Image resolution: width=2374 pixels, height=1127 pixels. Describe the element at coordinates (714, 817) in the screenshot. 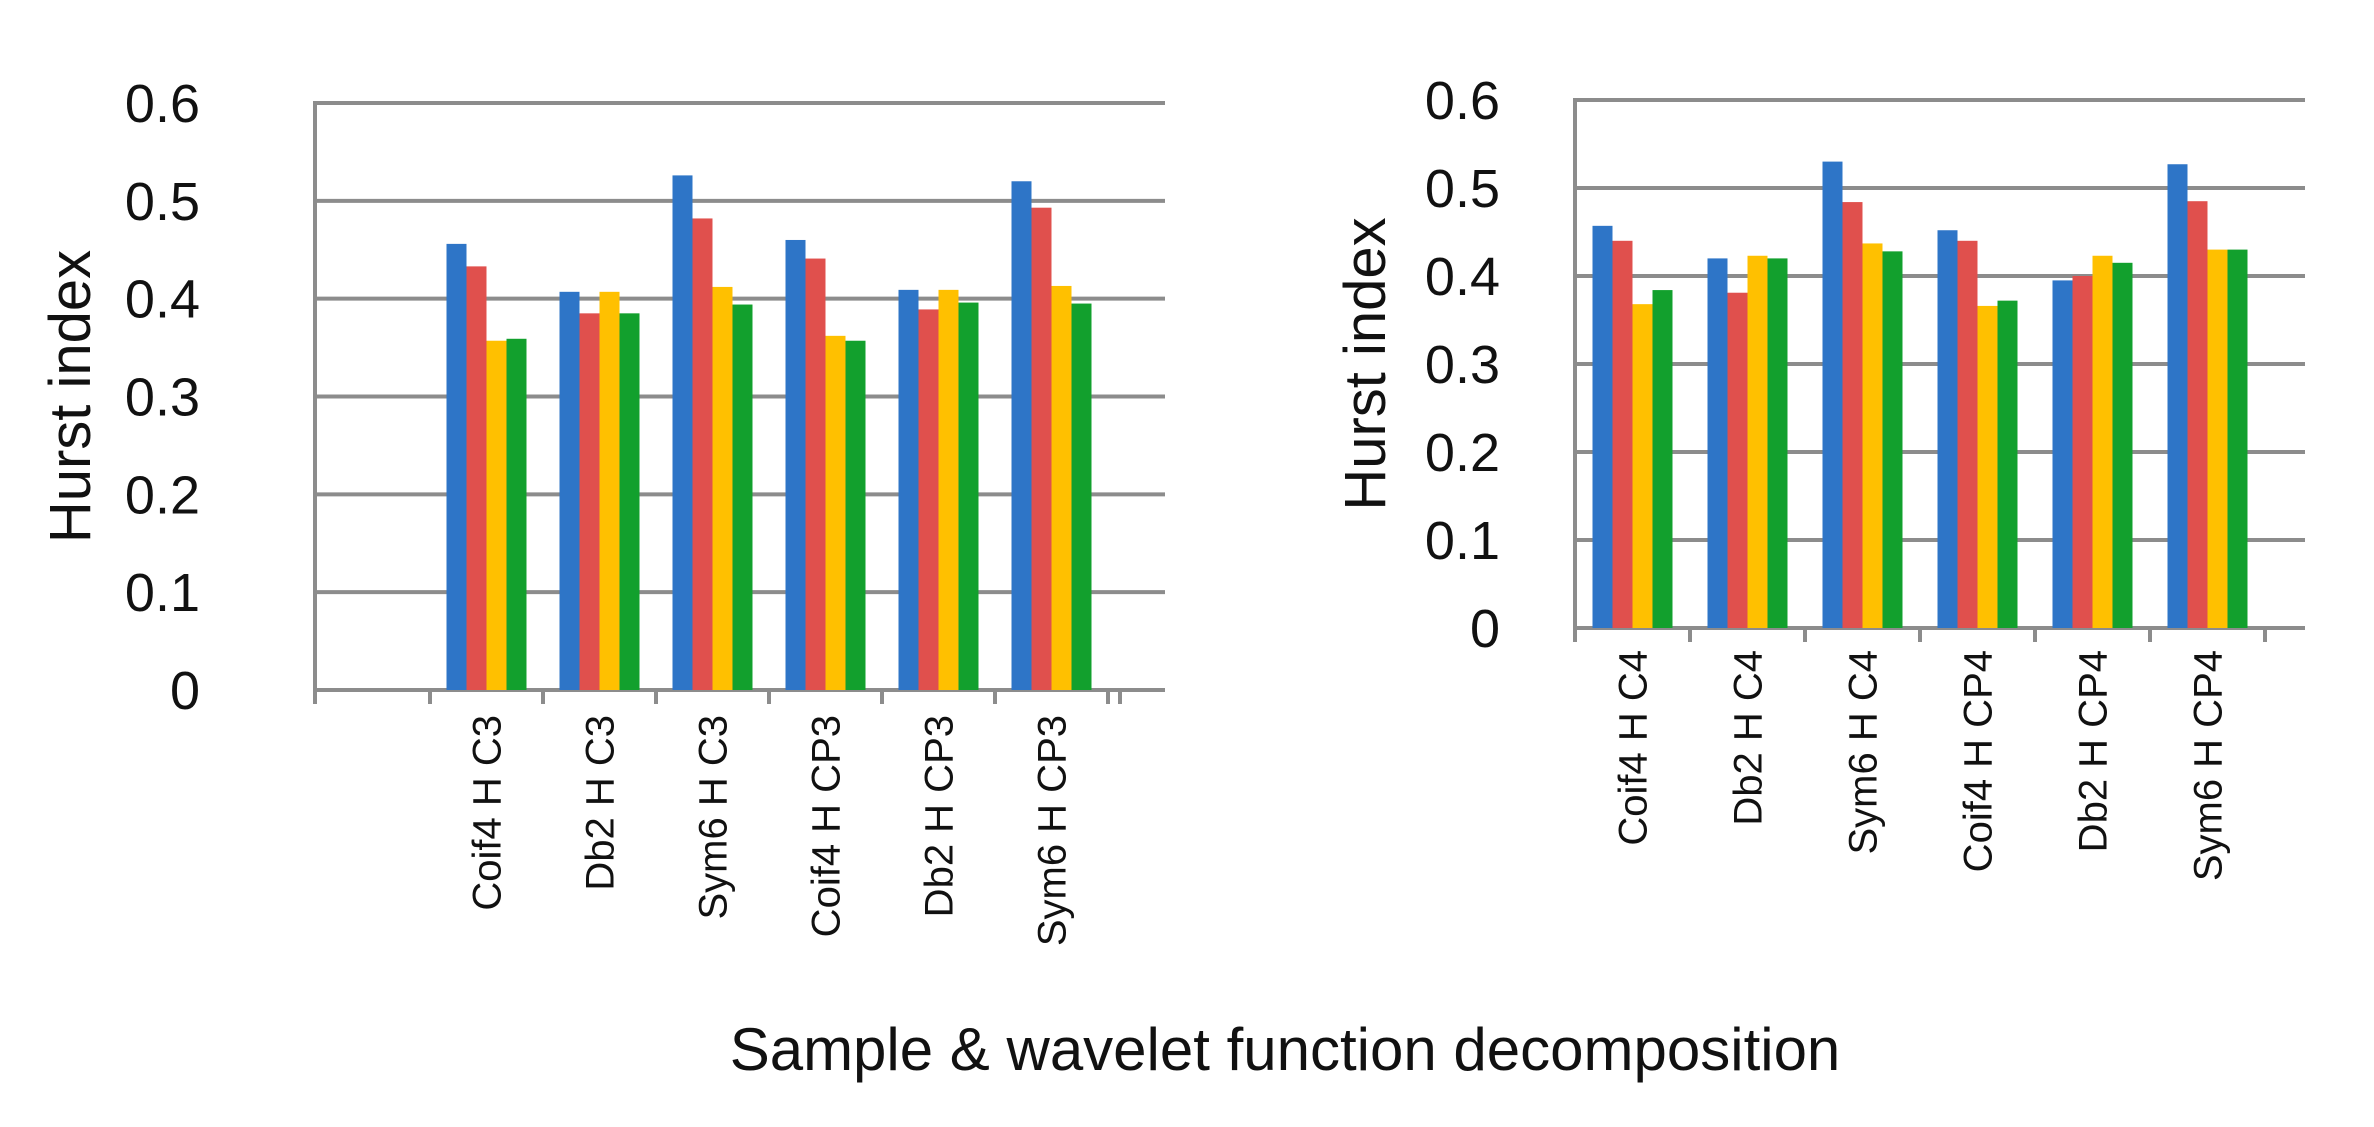

I see `category-label: Sym6 H C3` at that location.